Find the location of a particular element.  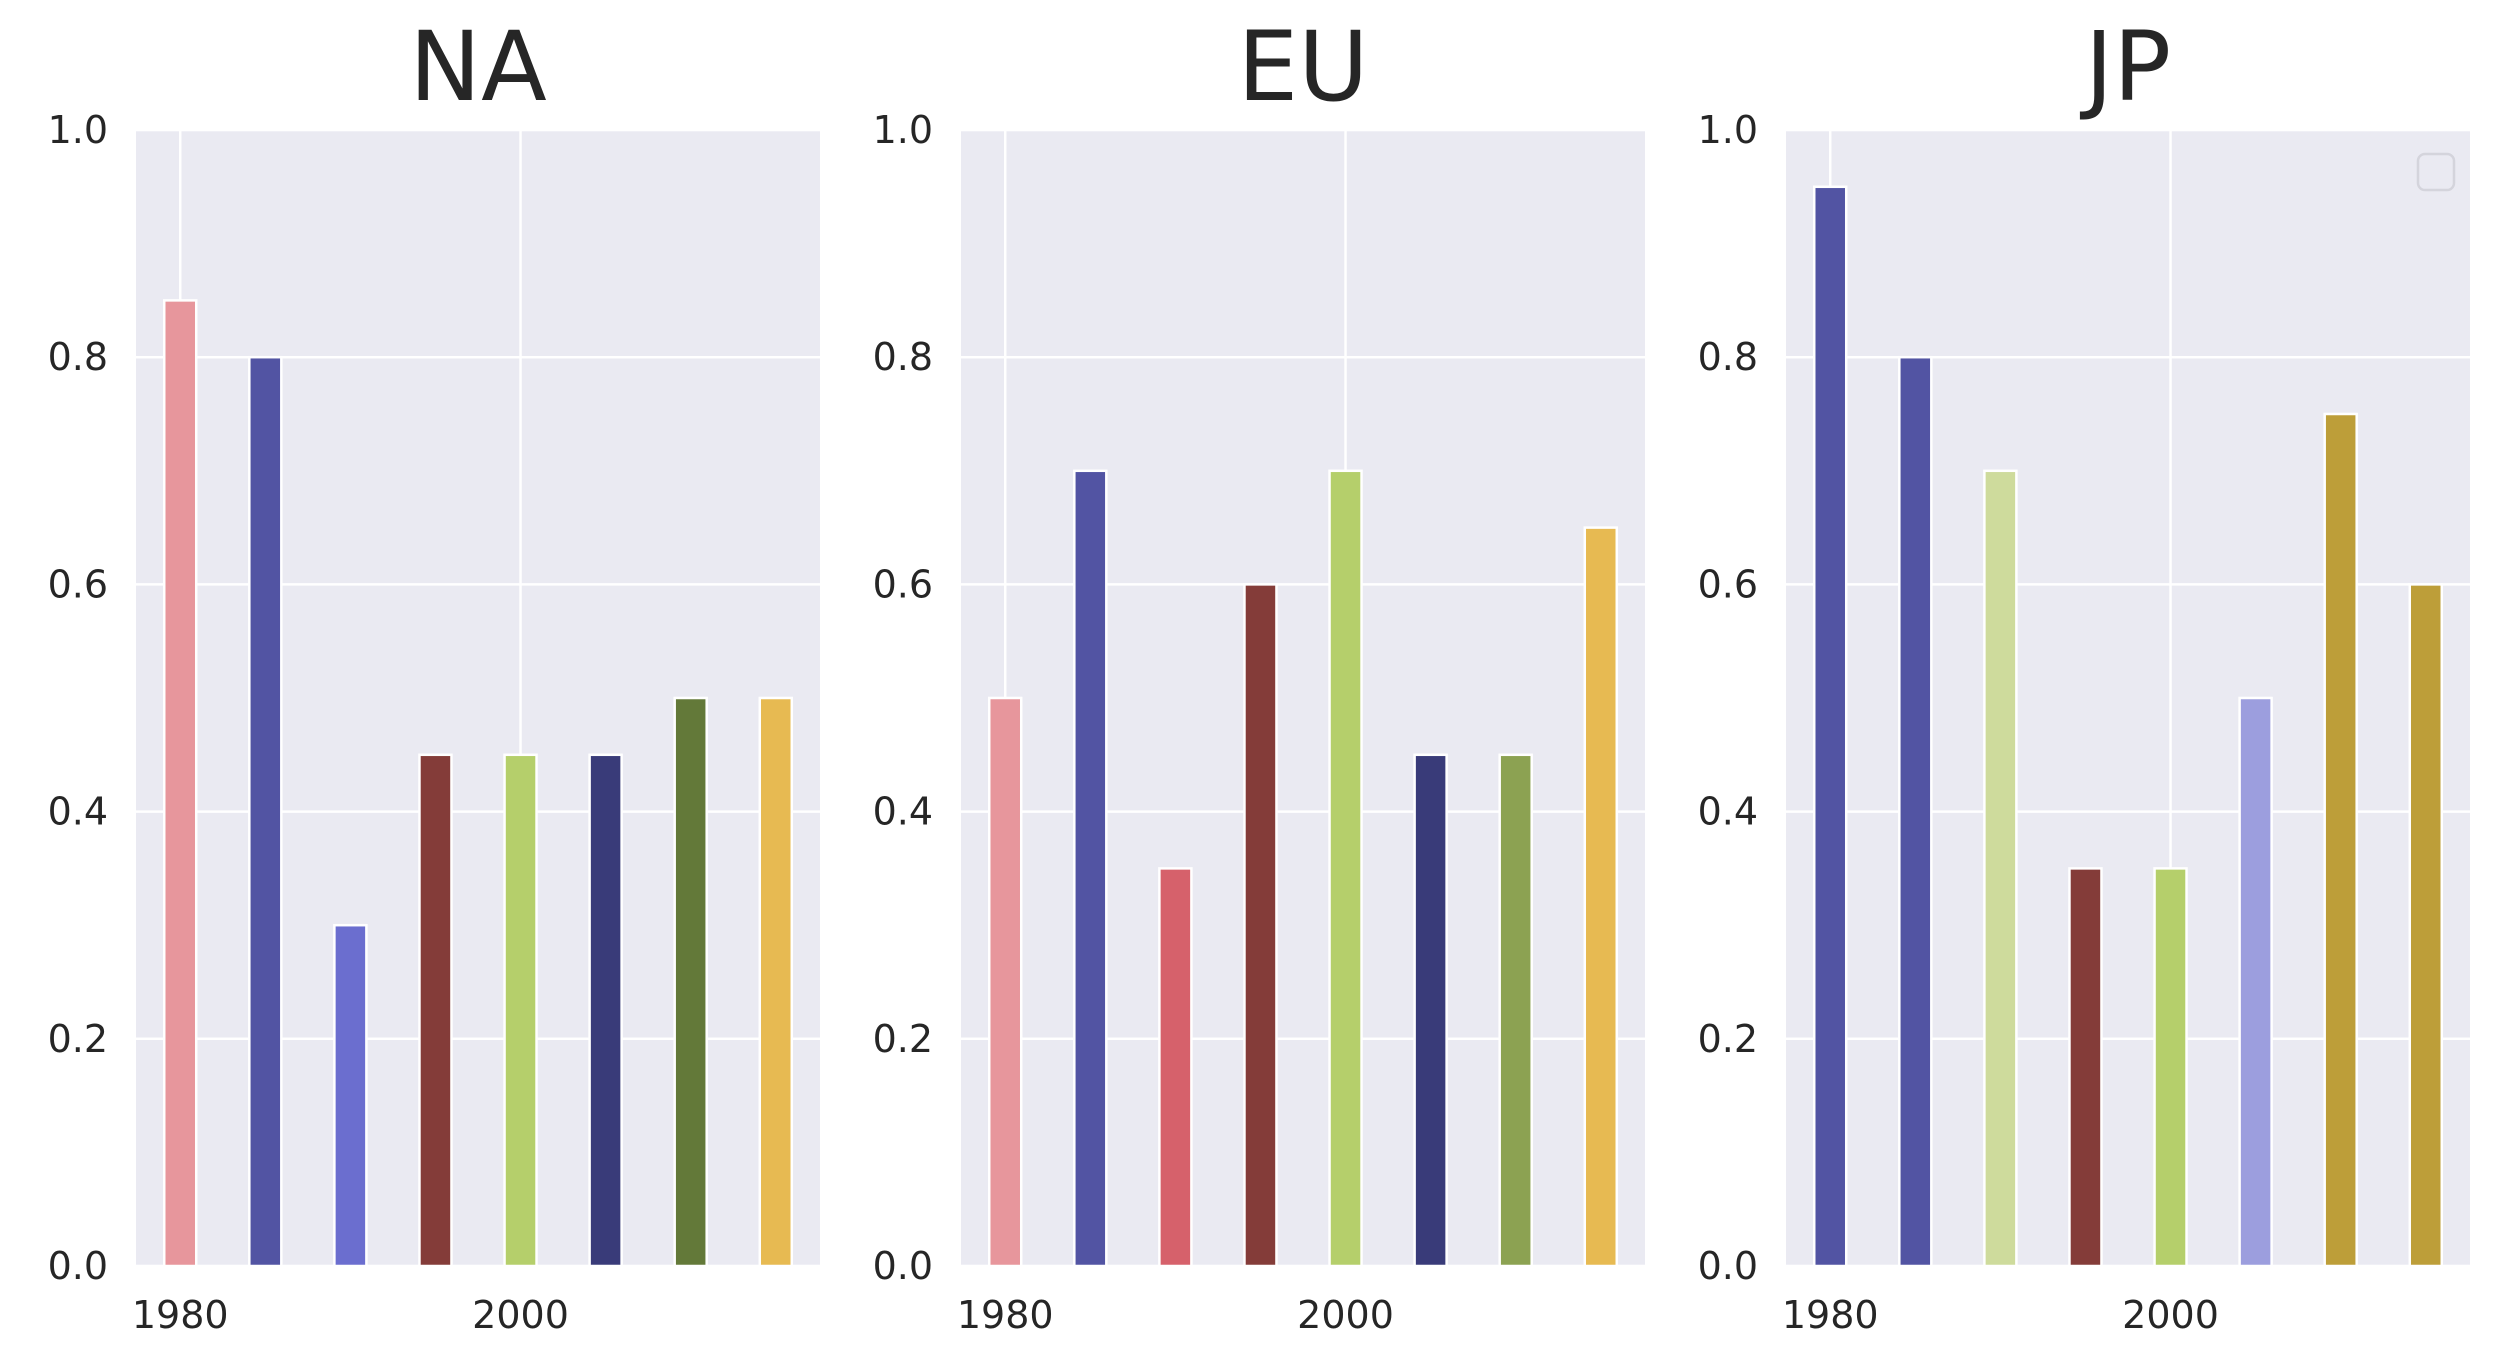

panel-title: JP is located at coordinates (2125, 67).